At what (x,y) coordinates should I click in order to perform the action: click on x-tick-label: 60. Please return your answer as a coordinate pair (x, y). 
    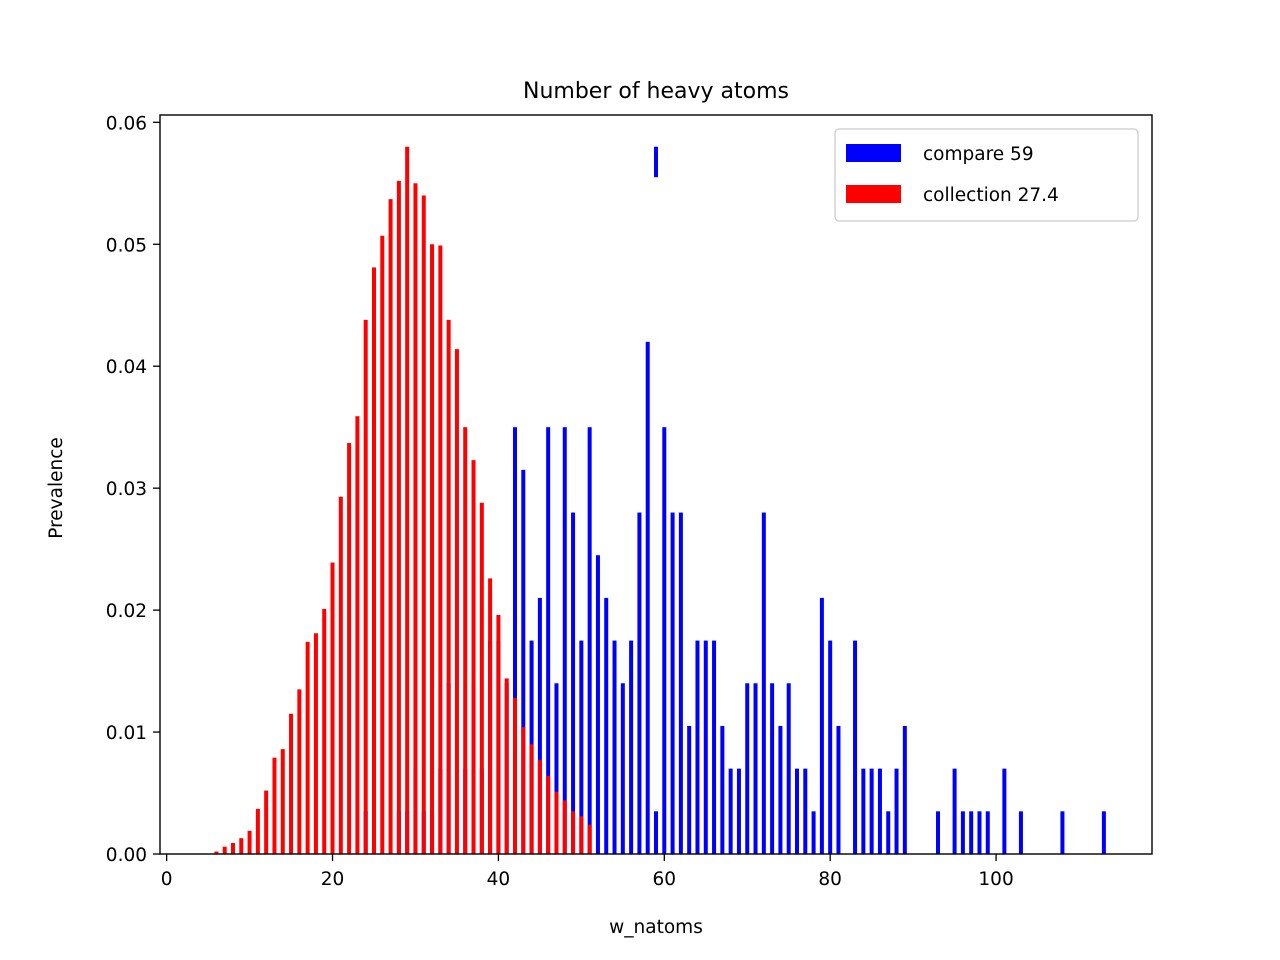
    Looking at the image, I should click on (665, 879).